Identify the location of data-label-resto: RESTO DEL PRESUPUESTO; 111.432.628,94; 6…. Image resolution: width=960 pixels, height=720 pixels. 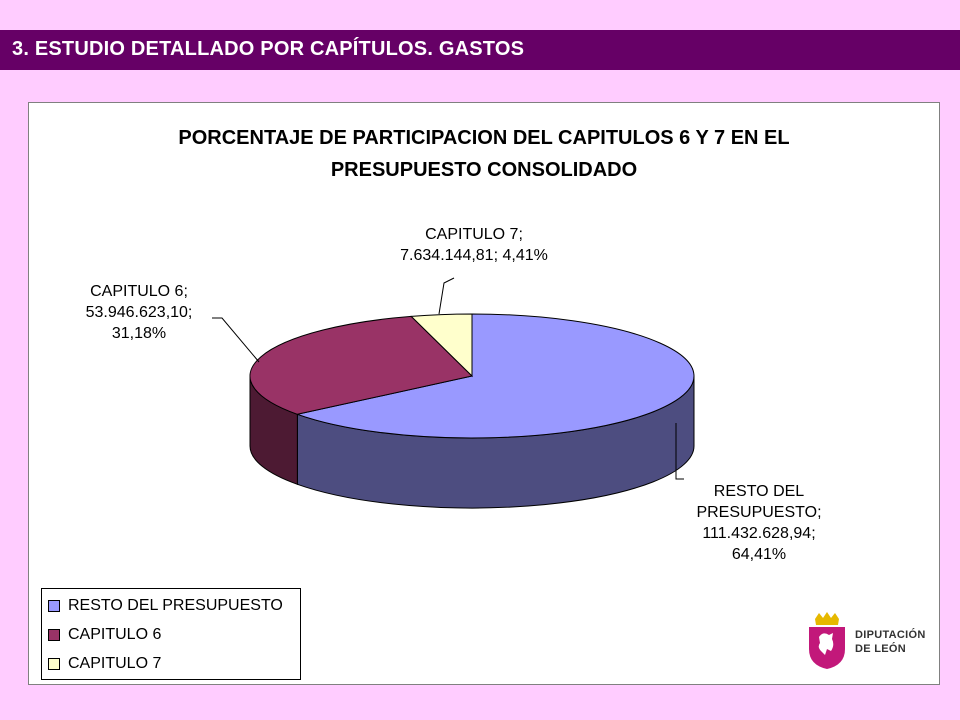
(759, 523).